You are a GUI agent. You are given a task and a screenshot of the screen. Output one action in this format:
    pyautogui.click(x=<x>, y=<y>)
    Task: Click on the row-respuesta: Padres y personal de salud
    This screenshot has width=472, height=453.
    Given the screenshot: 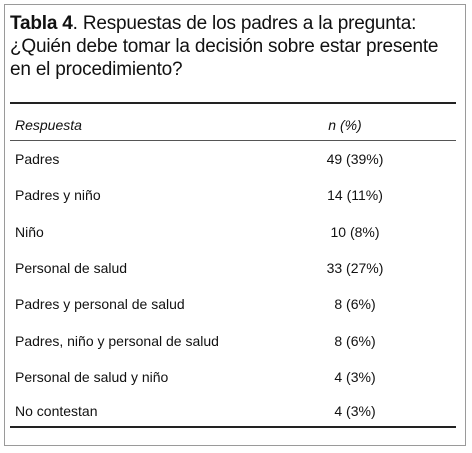 What is the action you would take?
    pyautogui.click(x=100, y=304)
    